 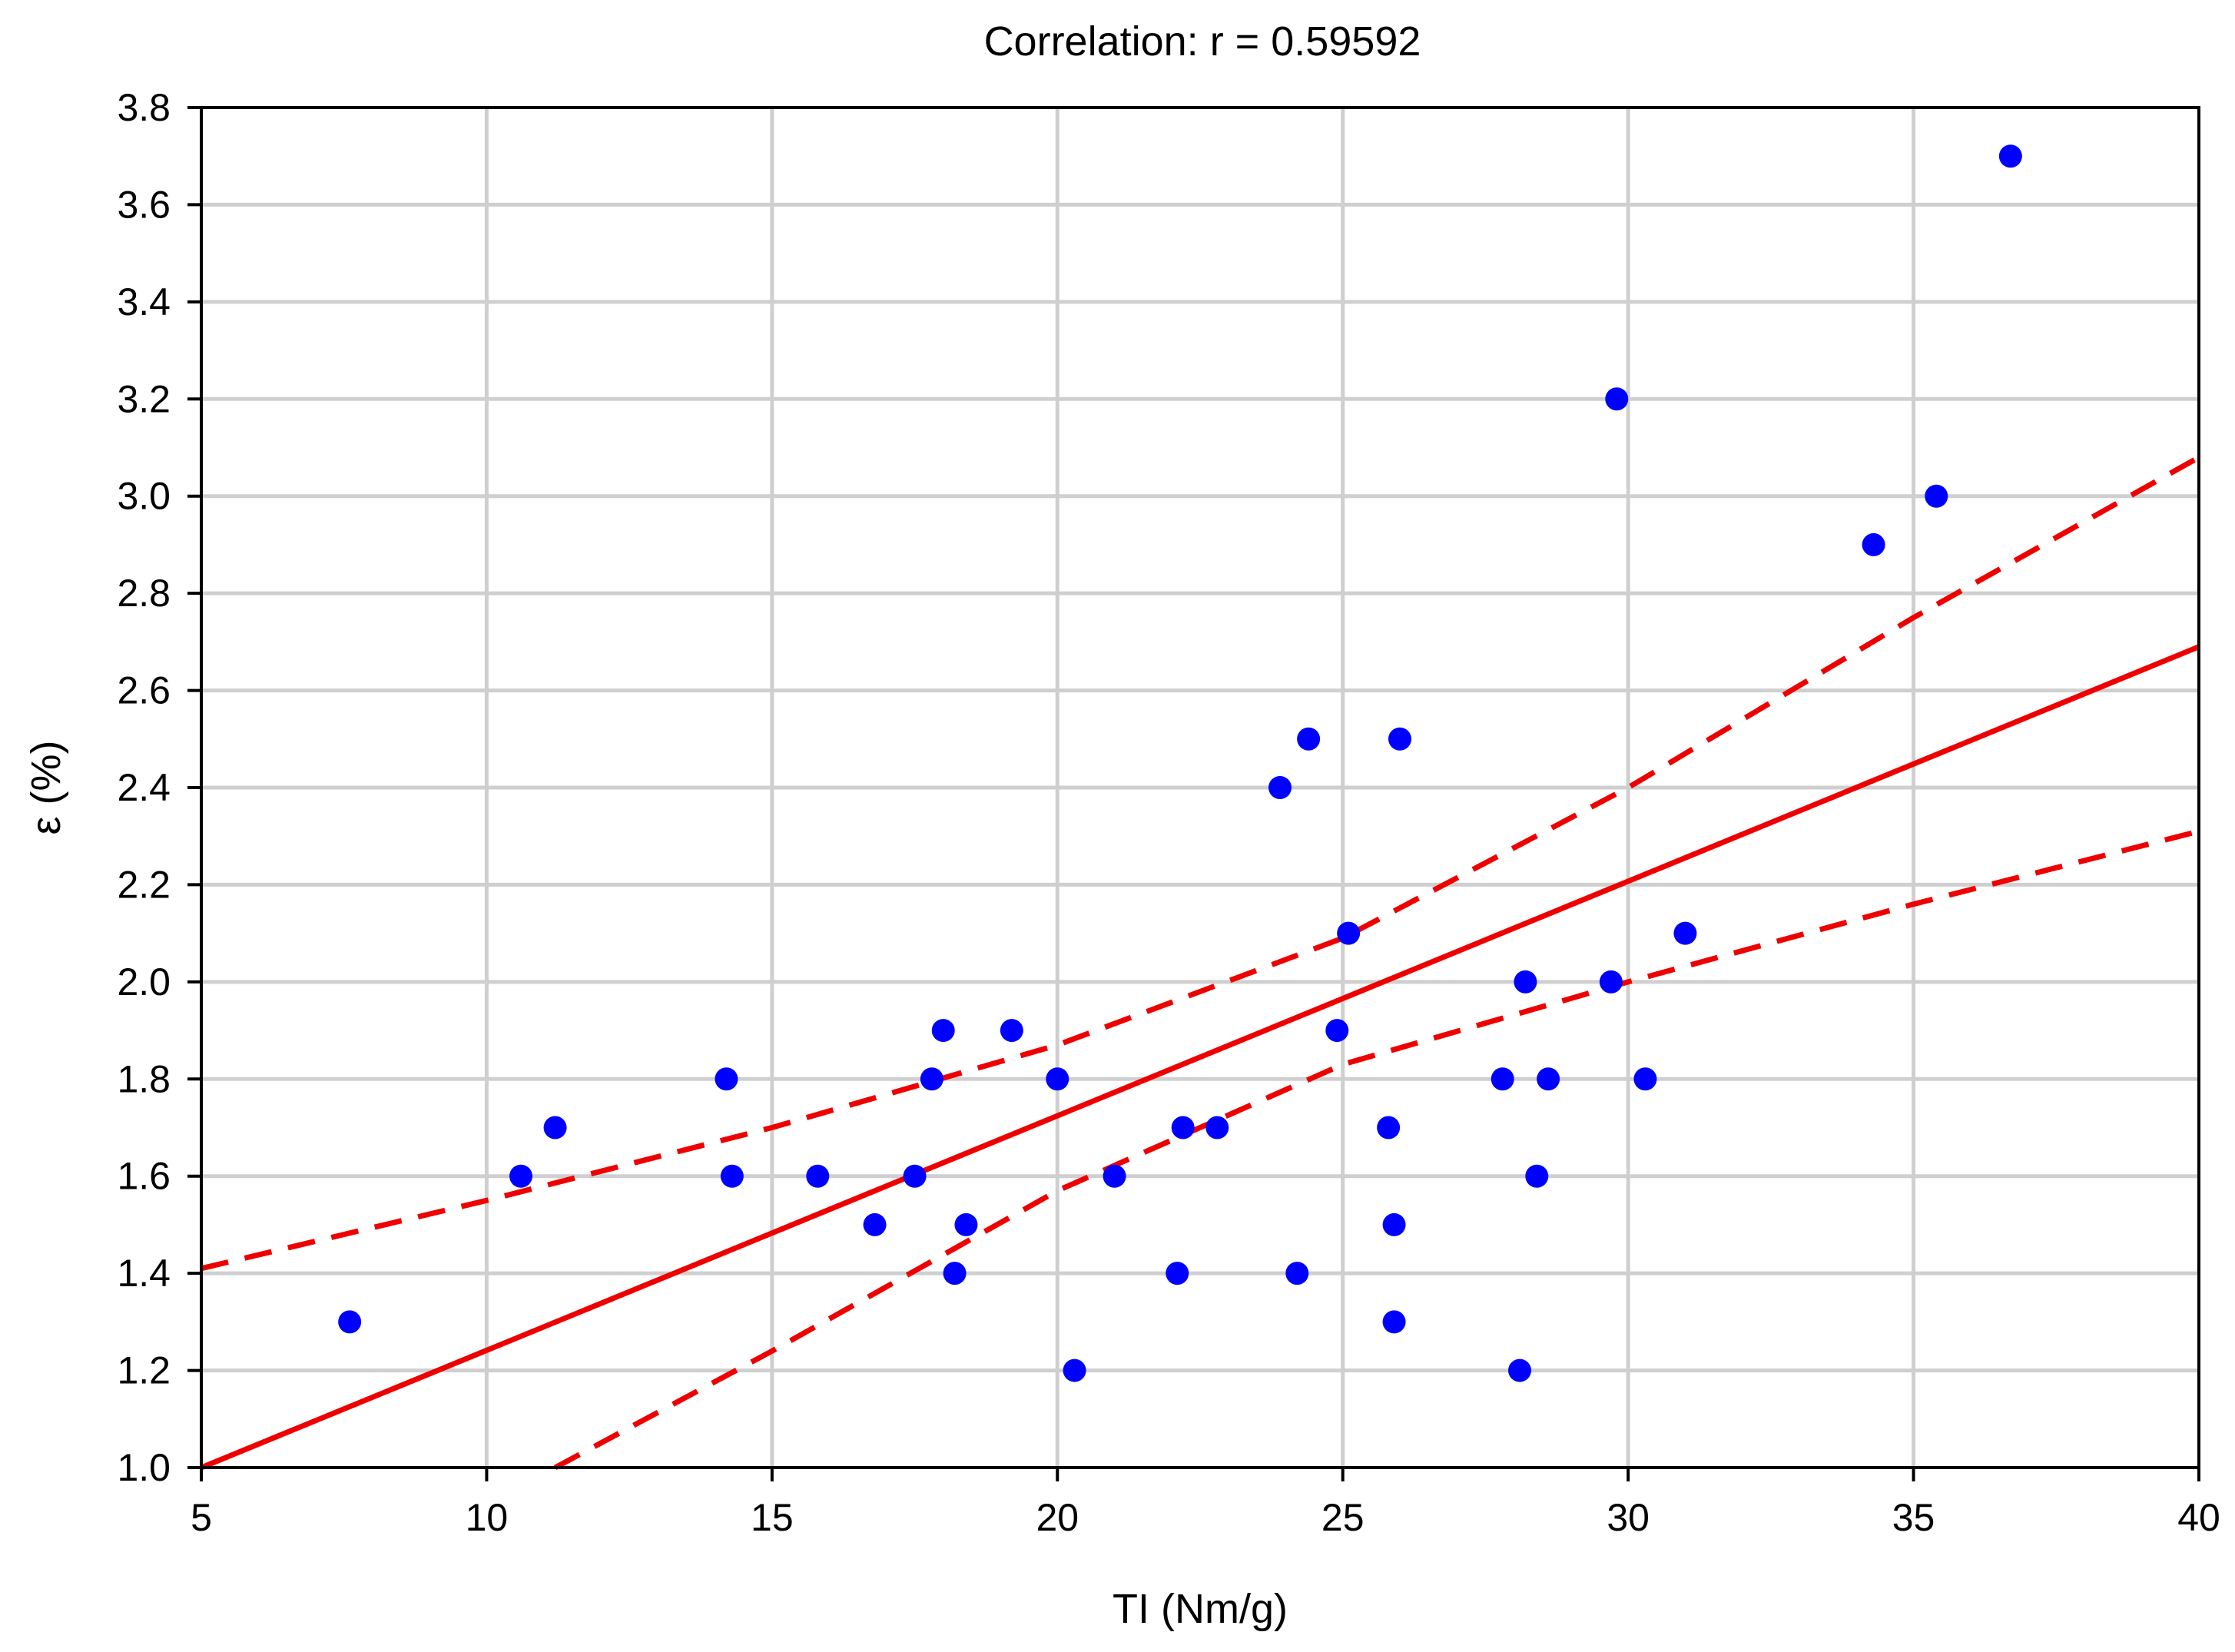 What do you see at coordinates (144, 981) in the screenshot?
I see `y-tick-label: 2.0` at bounding box center [144, 981].